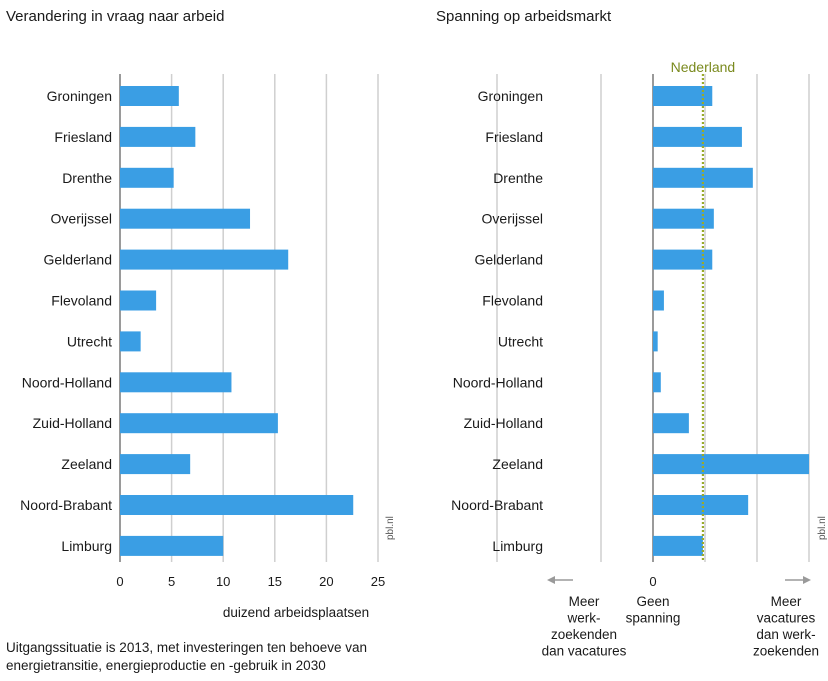 The image size is (828, 681). I want to click on right-category-label: Flevoland, so click(512, 301).